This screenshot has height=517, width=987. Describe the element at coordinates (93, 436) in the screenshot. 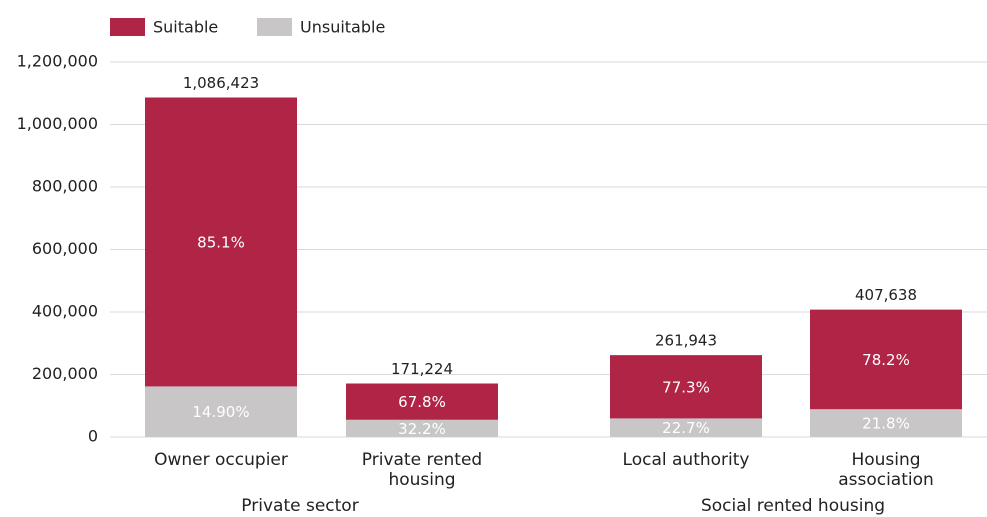

I see `y-tick-label: 0` at that location.